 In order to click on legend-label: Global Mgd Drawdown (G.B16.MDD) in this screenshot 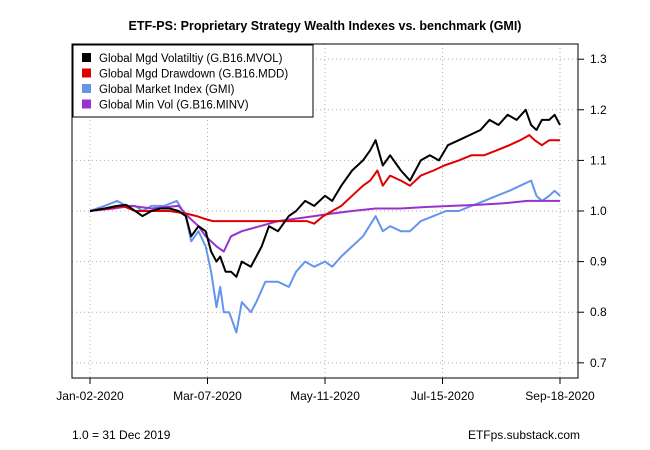, I will do `click(193, 75)`.